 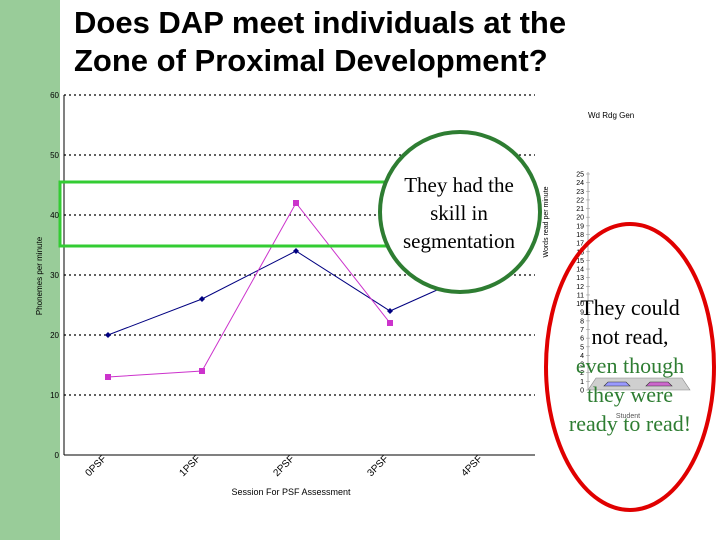 What do you see at coordinates (580, 287) in the screenshot?
I see `bar-y-tick-label: 12` at bounding box center [580, 287].